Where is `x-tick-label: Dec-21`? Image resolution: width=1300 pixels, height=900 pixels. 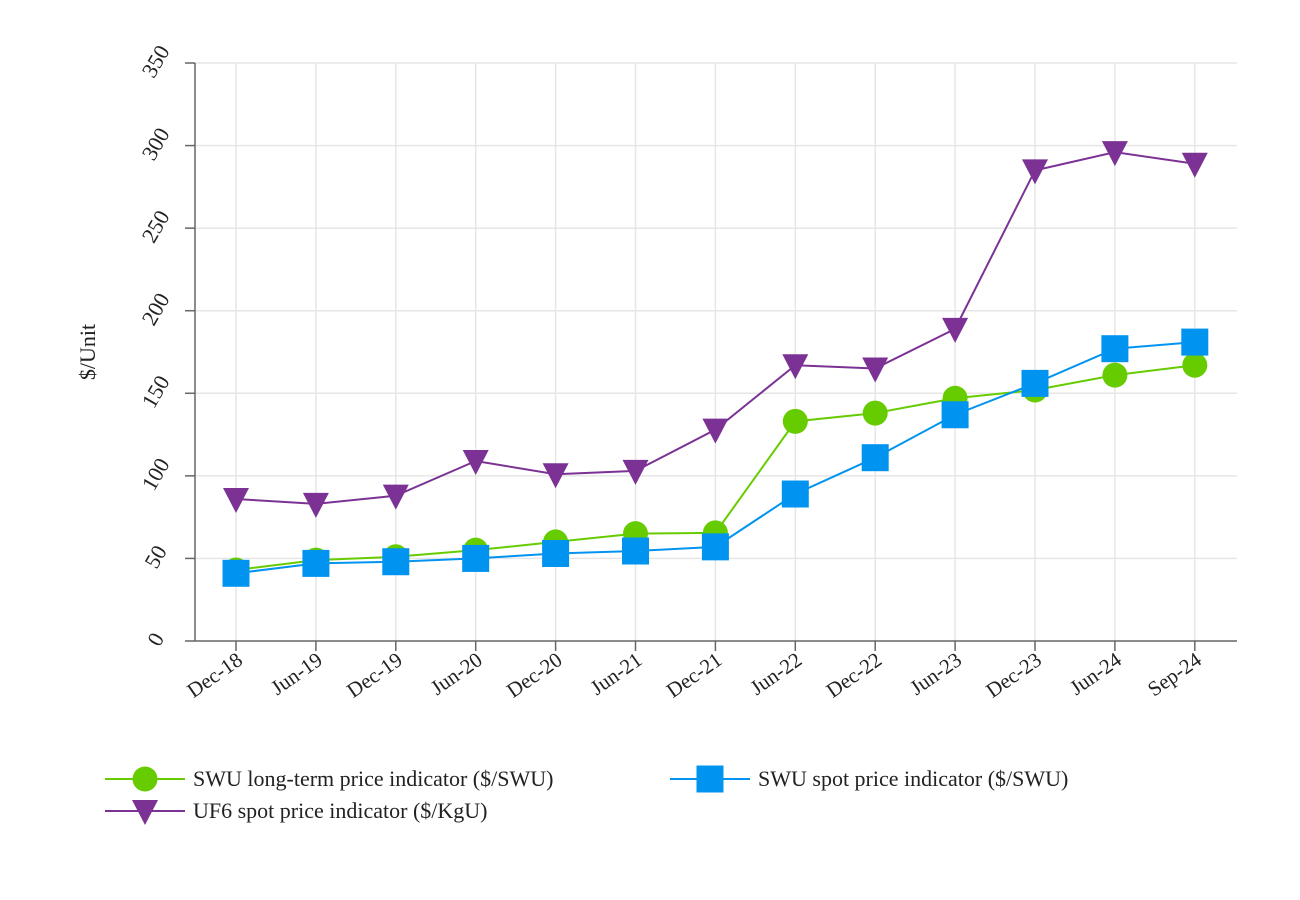 x-tick-label: Dec-21 is located at coordinates (694, 674).